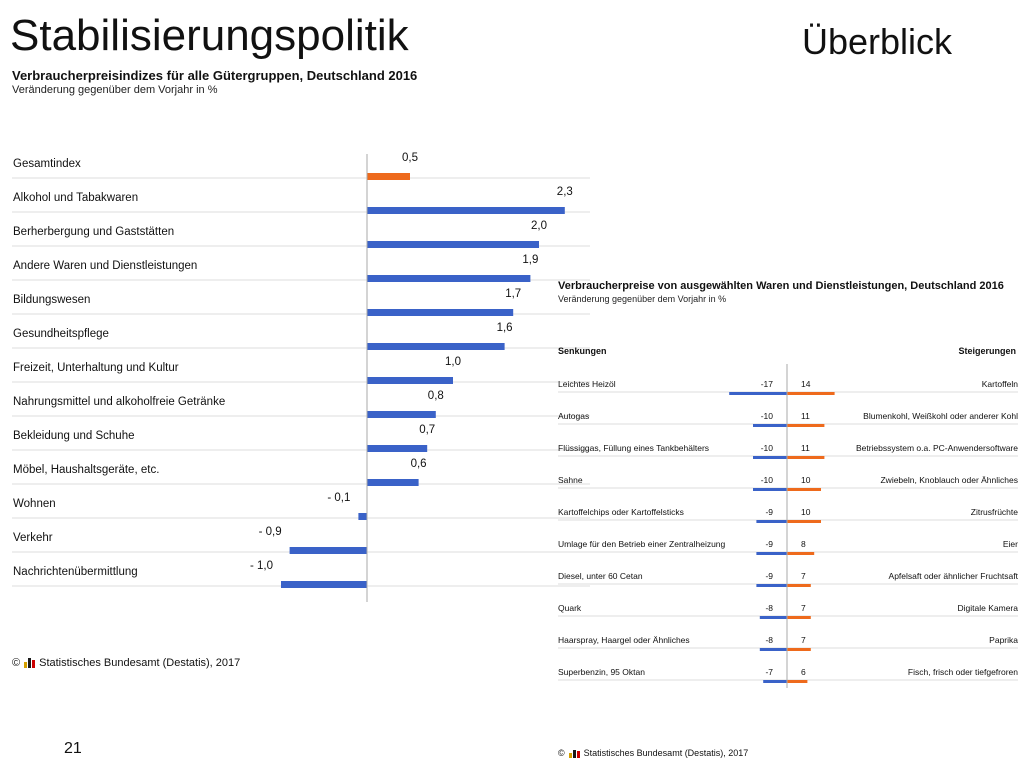  I want to click on decrease-label: Kartoffelchips oder Kartoffelsticks, so click(621, 512).